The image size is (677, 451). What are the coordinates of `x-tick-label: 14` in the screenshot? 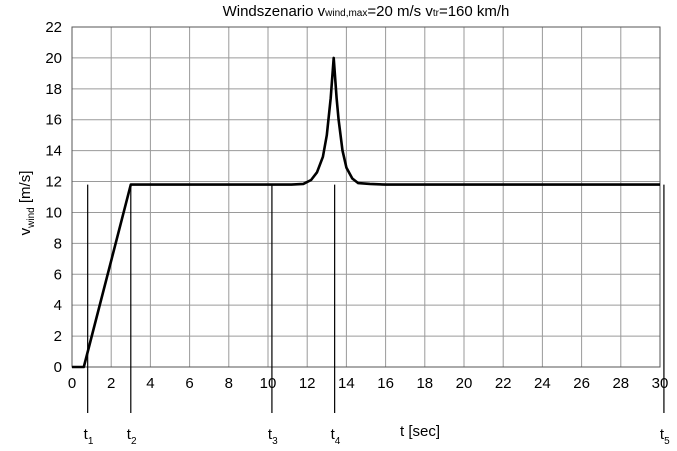 It's located at (346, 383).